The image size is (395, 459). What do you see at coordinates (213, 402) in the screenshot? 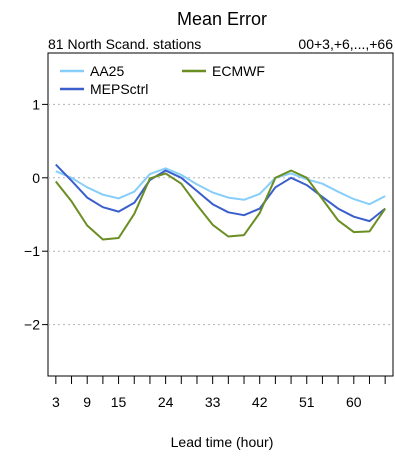
I see `x-tick-label: 33` at bounding box center [213, 402].